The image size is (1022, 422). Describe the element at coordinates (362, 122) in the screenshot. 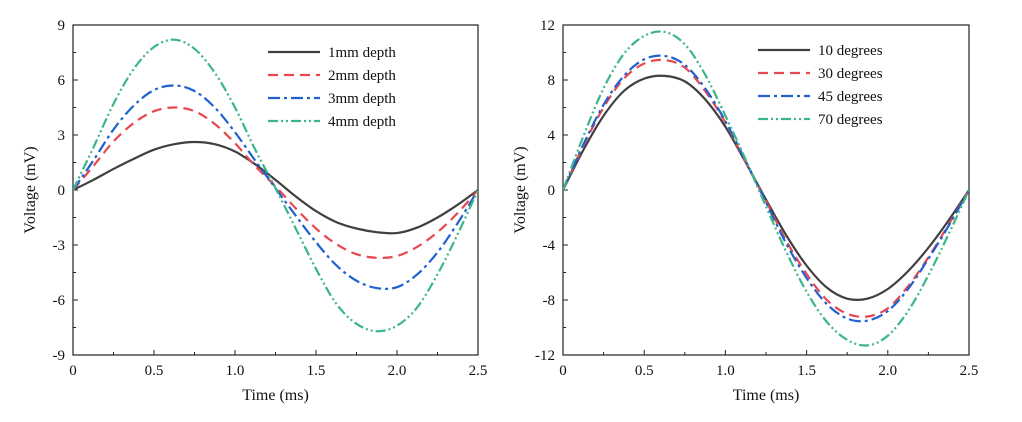

I see `legend-label-4: 4mm depth` at that location.